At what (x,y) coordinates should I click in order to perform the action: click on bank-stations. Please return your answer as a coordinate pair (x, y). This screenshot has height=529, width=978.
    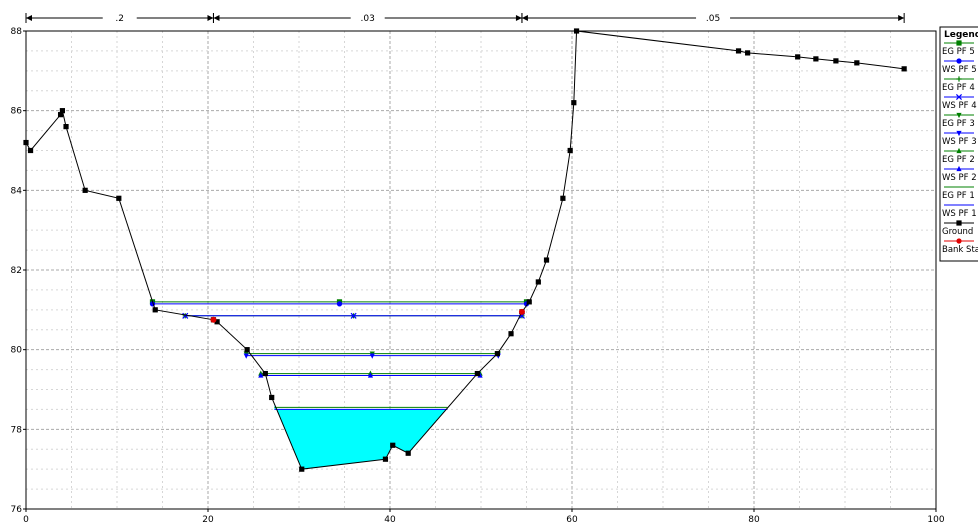
    Looking at the image, I should click on (367, 315).